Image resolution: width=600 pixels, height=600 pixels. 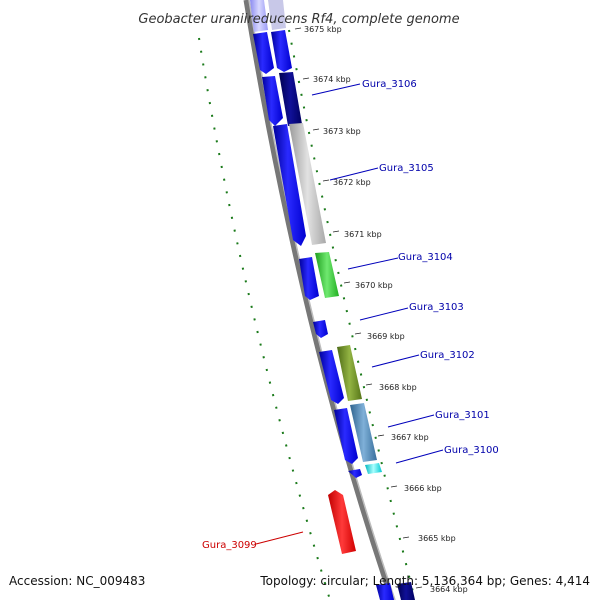 I want to click on tick-label: 3675 kbp, so click(x=323, y=29).